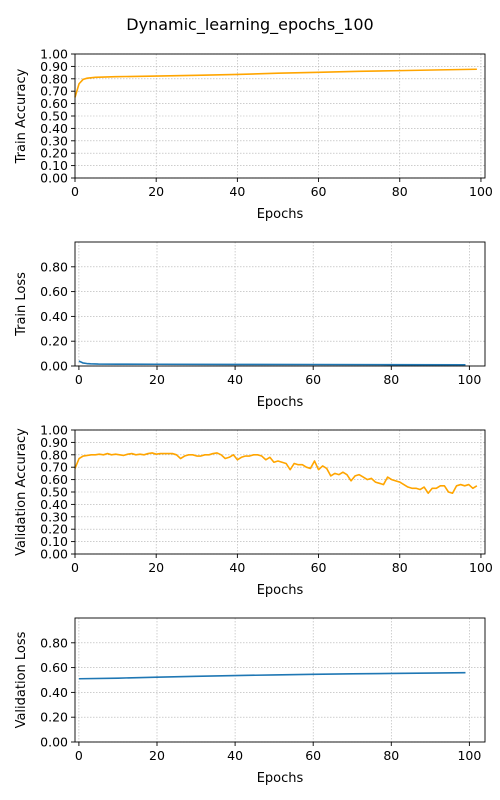 This screenshot has height=800, width=500. I want to click on train-accuracy-series-line, so click(275, 83).